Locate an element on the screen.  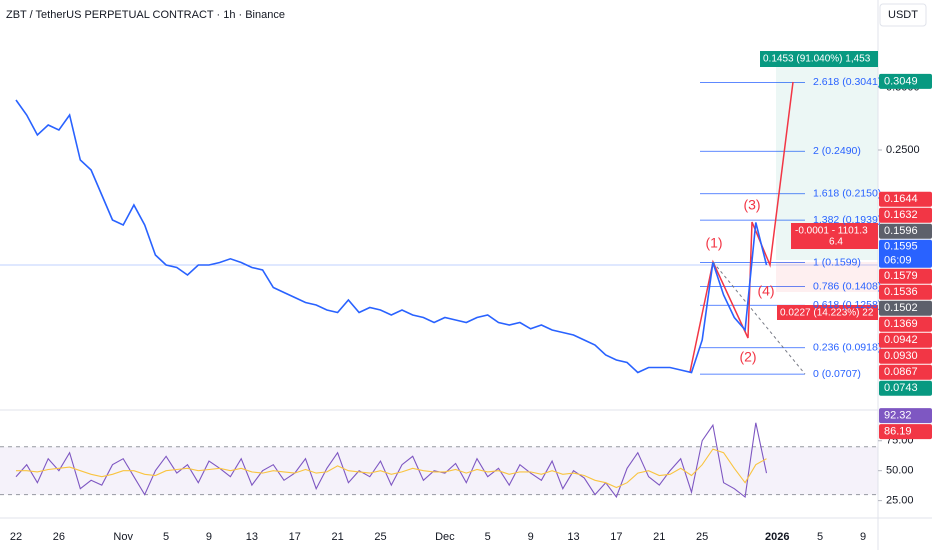
fib-label: 0.618 (0.1258) is located at coordinates (847, 305).